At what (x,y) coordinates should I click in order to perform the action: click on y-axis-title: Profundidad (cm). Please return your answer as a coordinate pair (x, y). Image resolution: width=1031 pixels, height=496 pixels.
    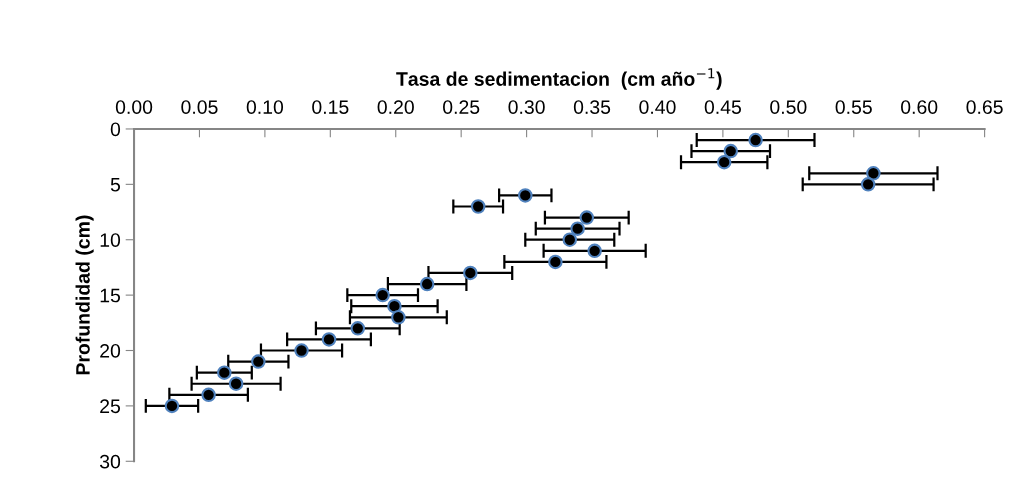
    Looking at the image, I should click on (84, 295).